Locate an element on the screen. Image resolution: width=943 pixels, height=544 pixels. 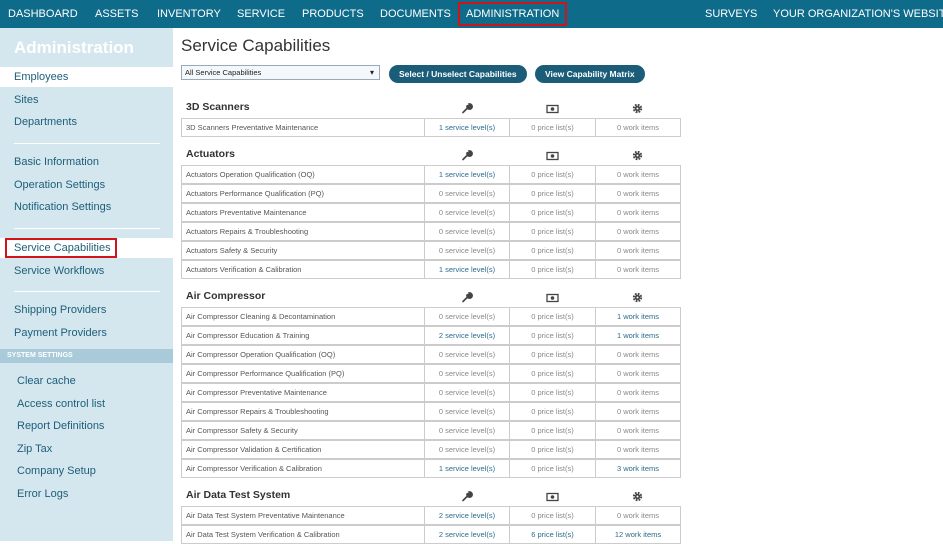
nav-link: SURVEYS is located at coordinates (731, 14).